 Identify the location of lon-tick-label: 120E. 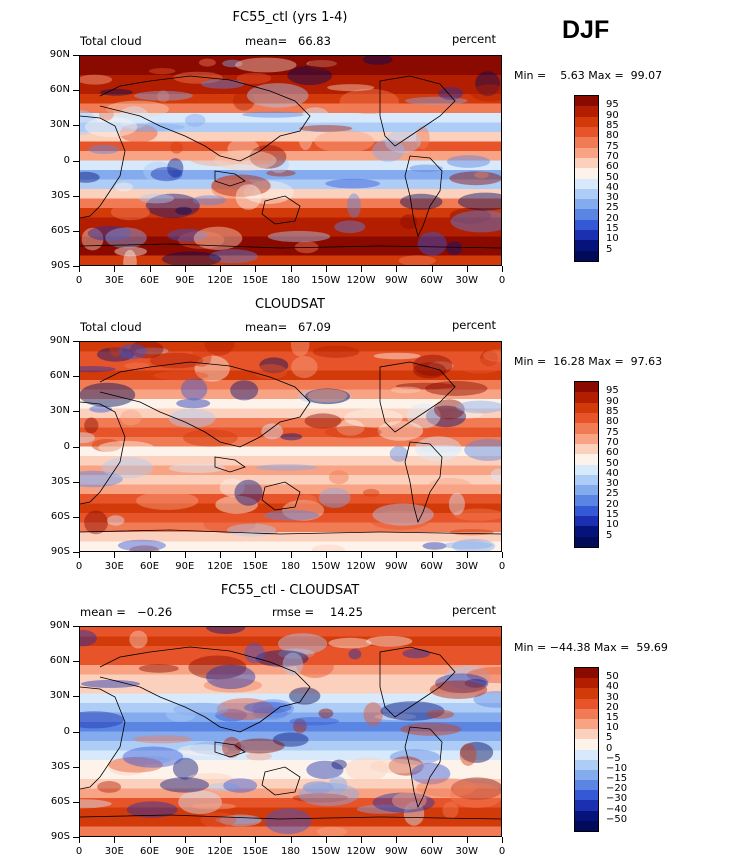
(220, 851).